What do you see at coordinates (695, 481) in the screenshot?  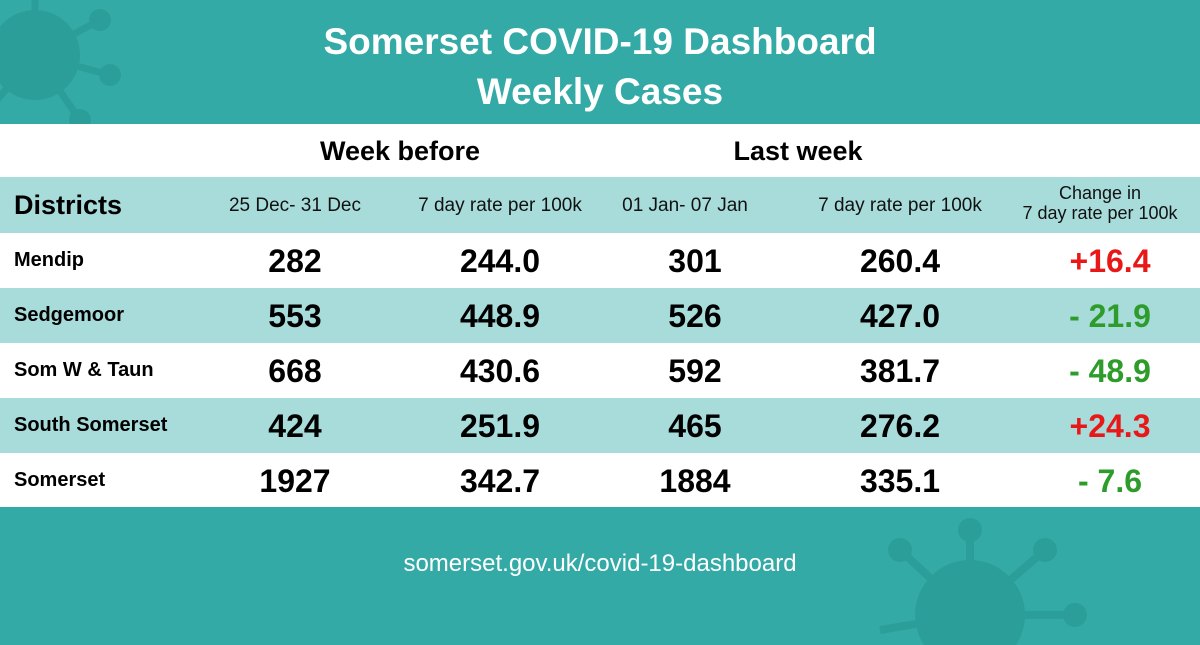 I see `last-week-cases: 1884` at bounding box center [695, 481].